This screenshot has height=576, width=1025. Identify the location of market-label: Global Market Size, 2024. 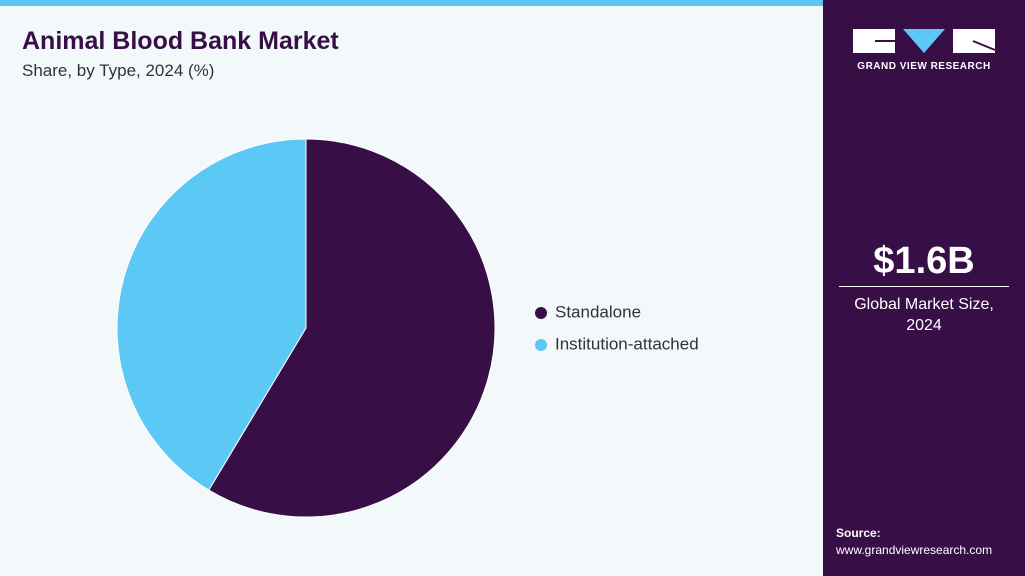
(924, 315).